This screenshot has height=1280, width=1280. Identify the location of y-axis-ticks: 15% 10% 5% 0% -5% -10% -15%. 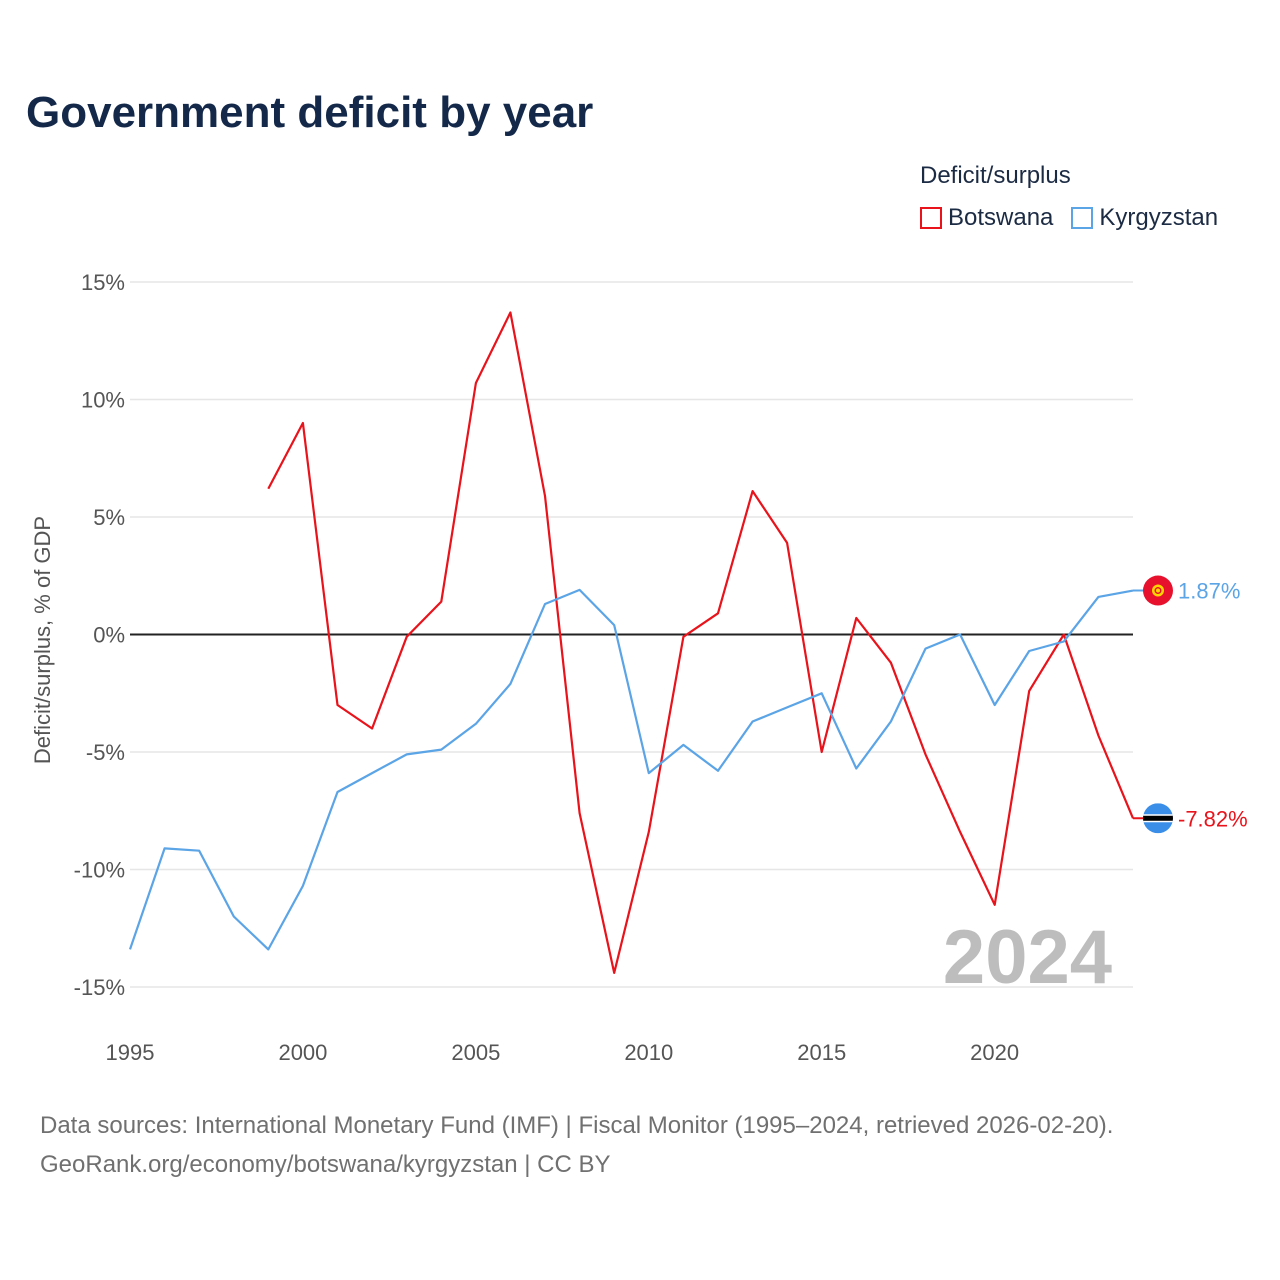
(99, 635).